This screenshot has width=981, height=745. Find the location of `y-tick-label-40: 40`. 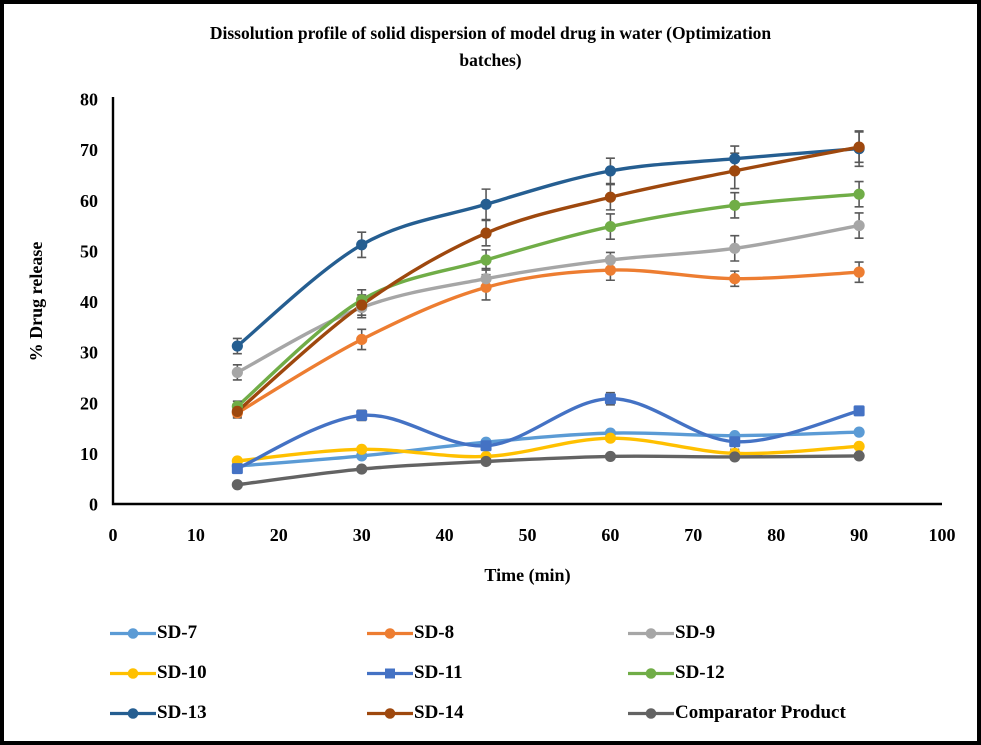

y-tick-label-40: 40 is located at coordinates (89, 302).